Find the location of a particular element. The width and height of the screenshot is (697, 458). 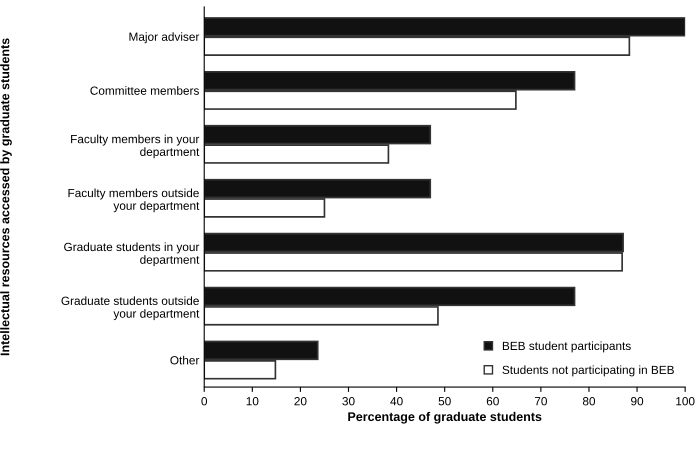

y-tick-label: Faculty members in your department is located at coordinates (135, 146).